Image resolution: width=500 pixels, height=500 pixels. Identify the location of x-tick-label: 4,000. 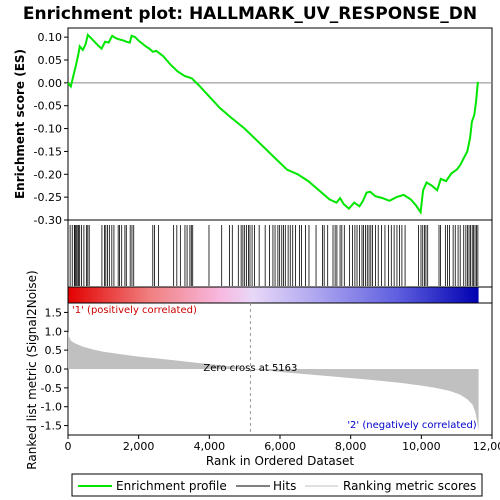
(210, 446).